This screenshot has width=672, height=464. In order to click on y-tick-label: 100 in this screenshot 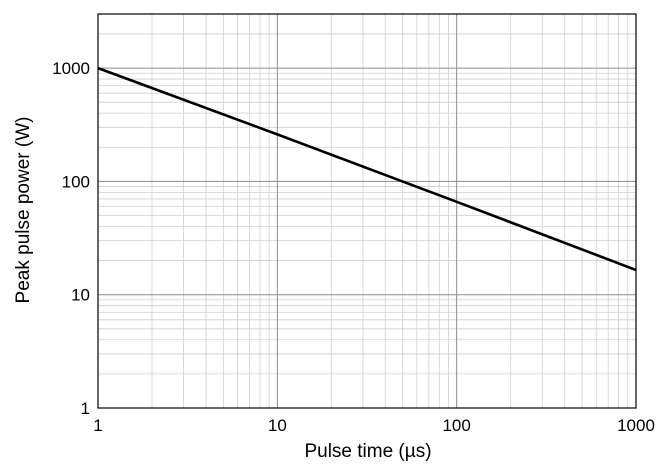, I will do `click(76, 181)`.